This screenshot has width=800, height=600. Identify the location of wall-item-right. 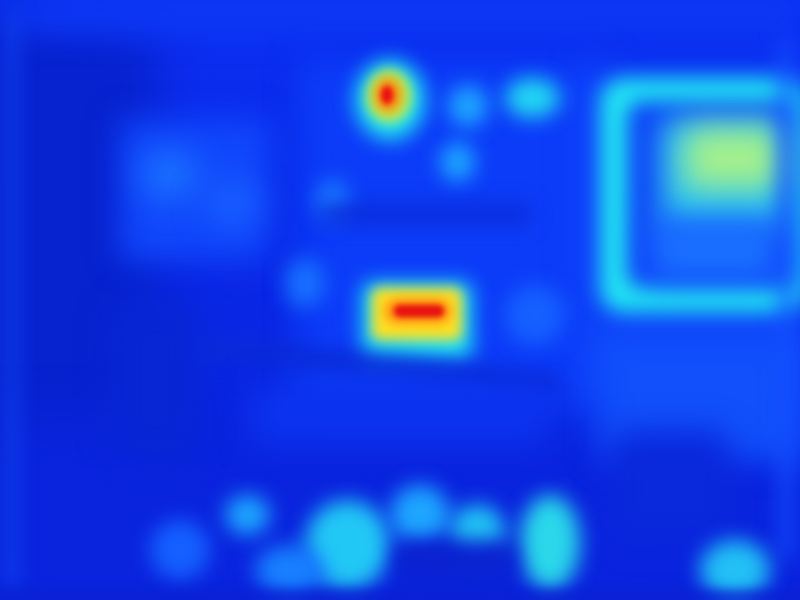
(535, 315).